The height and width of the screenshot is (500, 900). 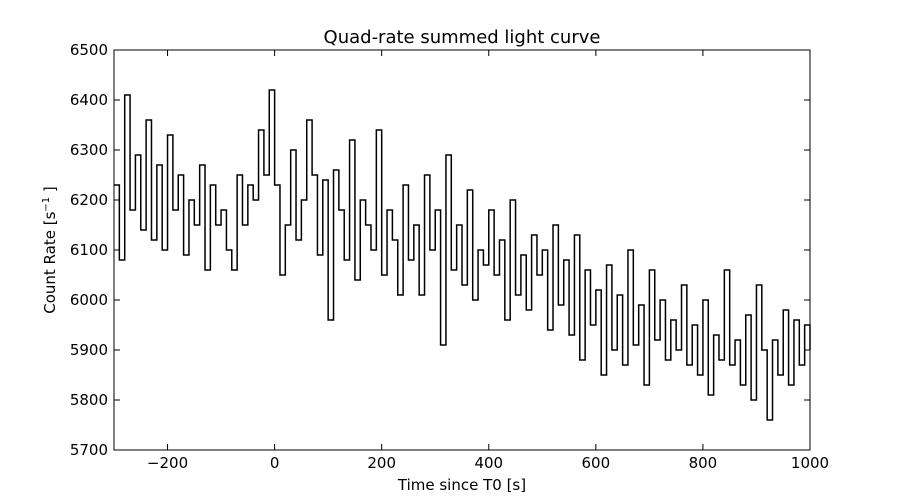 What do you see at coordinates (275, 463) in the screenshot?
I see `x-tick-label: 0` at bounding box center [275, 463].